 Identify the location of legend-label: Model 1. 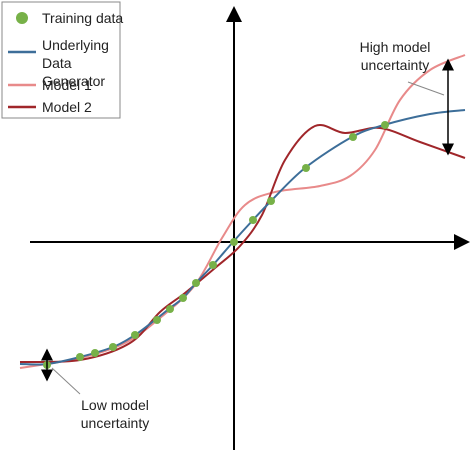
(67, 85).